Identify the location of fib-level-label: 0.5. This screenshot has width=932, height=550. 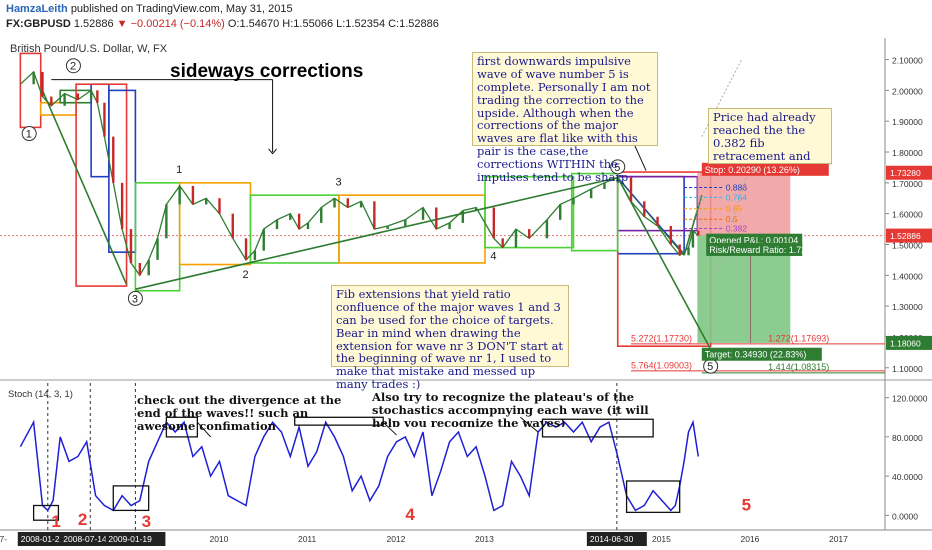
(732, 219).